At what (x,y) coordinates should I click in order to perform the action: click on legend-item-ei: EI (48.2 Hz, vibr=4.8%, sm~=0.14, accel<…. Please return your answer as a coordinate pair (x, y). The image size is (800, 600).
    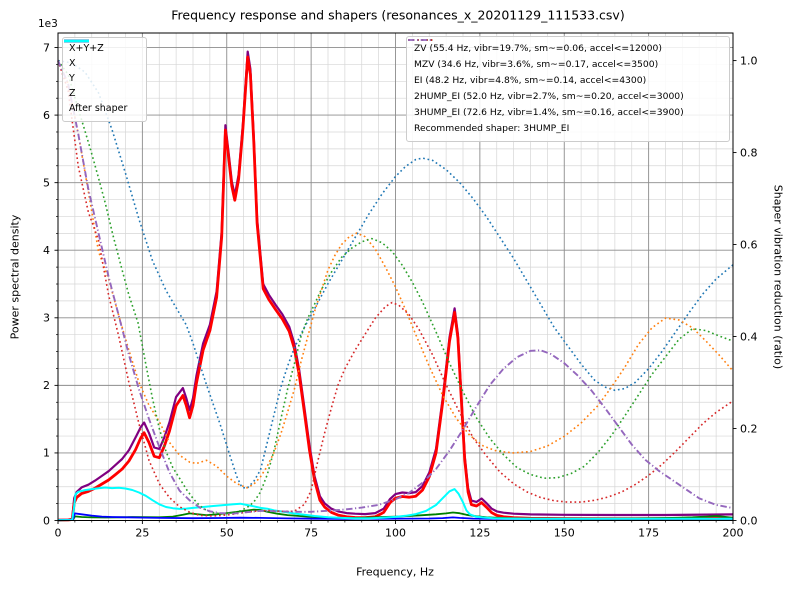
    Looking at the image, I should click on (565, 64).